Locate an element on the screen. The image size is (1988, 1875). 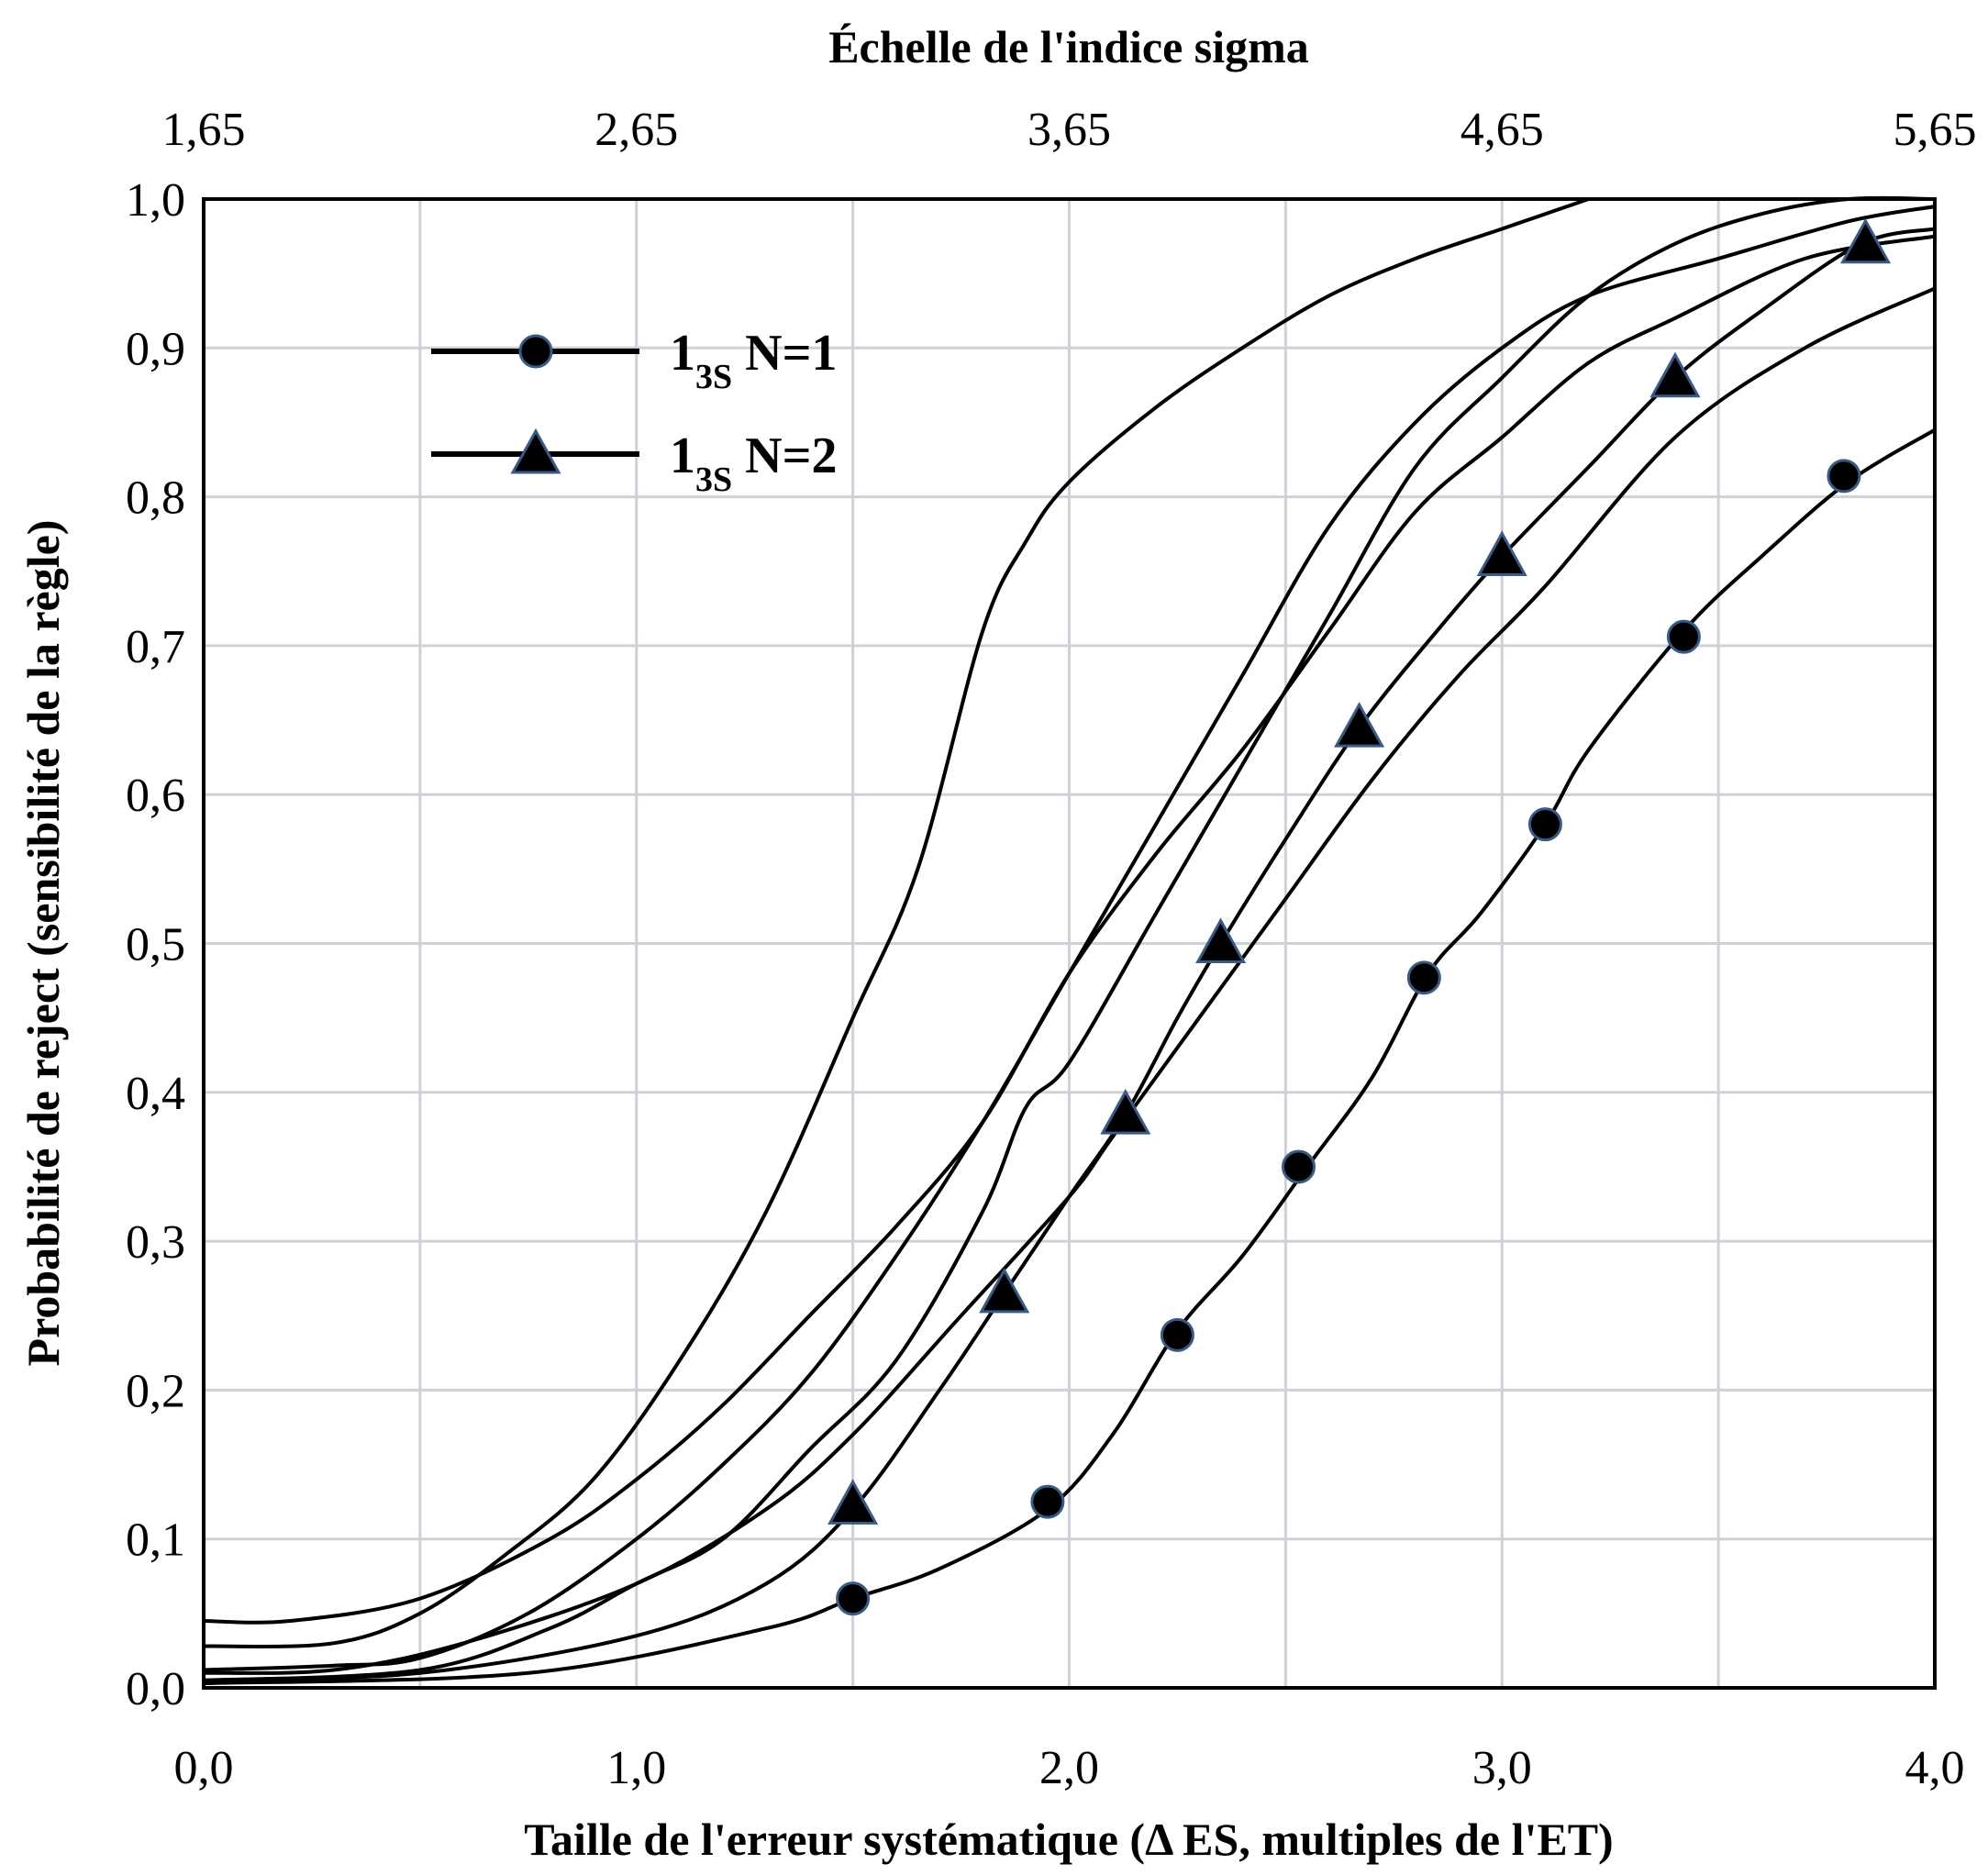
legend: 13S N=1 13S N=2 is located at coordinates (634, 412).